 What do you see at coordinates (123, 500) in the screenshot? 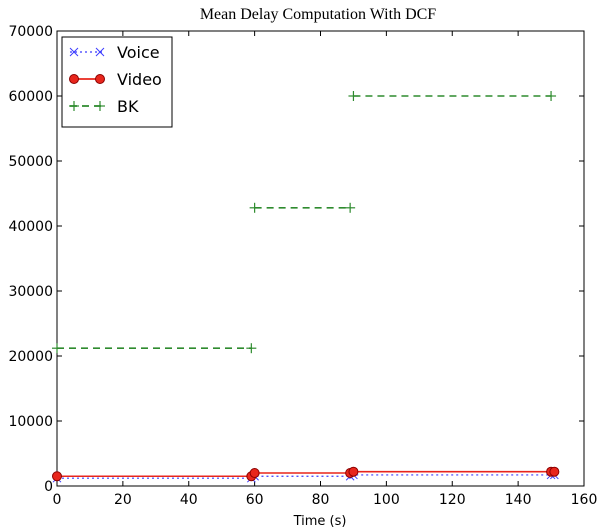
I see `x-tick-label: 20` at bounding box center [123, 500].